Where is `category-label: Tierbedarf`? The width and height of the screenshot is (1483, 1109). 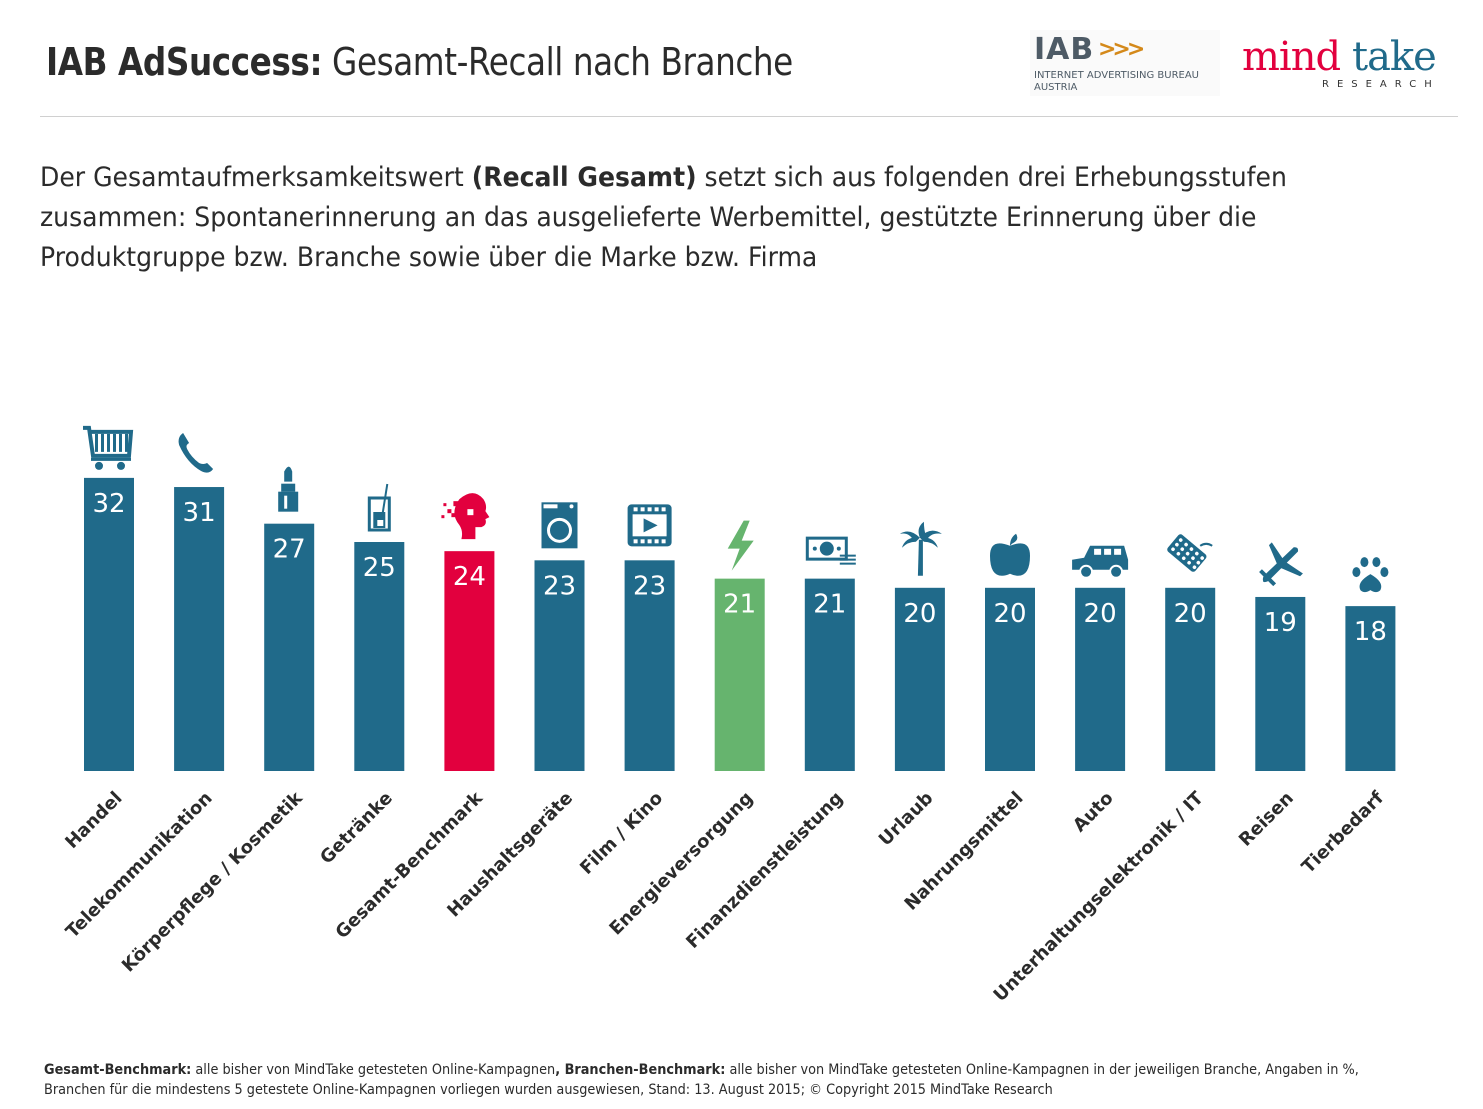
category-label: Tierbedarf is located at coordinates (1343, 833).